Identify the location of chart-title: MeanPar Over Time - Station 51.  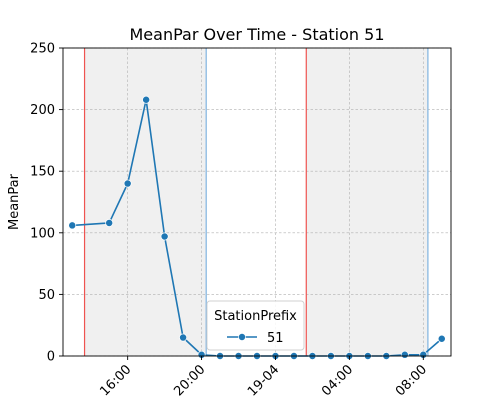
(257, 34).